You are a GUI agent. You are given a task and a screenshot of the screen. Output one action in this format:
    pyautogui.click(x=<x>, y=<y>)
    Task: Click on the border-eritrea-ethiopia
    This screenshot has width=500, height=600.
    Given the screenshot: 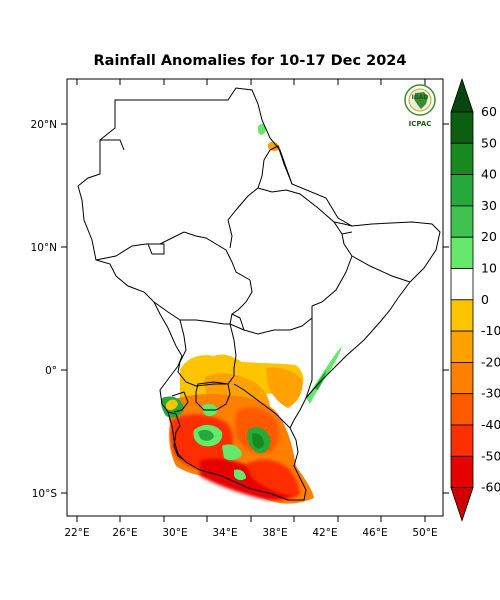 What is the action you would take?
    pyautogui.click(x=300, y=211)
    